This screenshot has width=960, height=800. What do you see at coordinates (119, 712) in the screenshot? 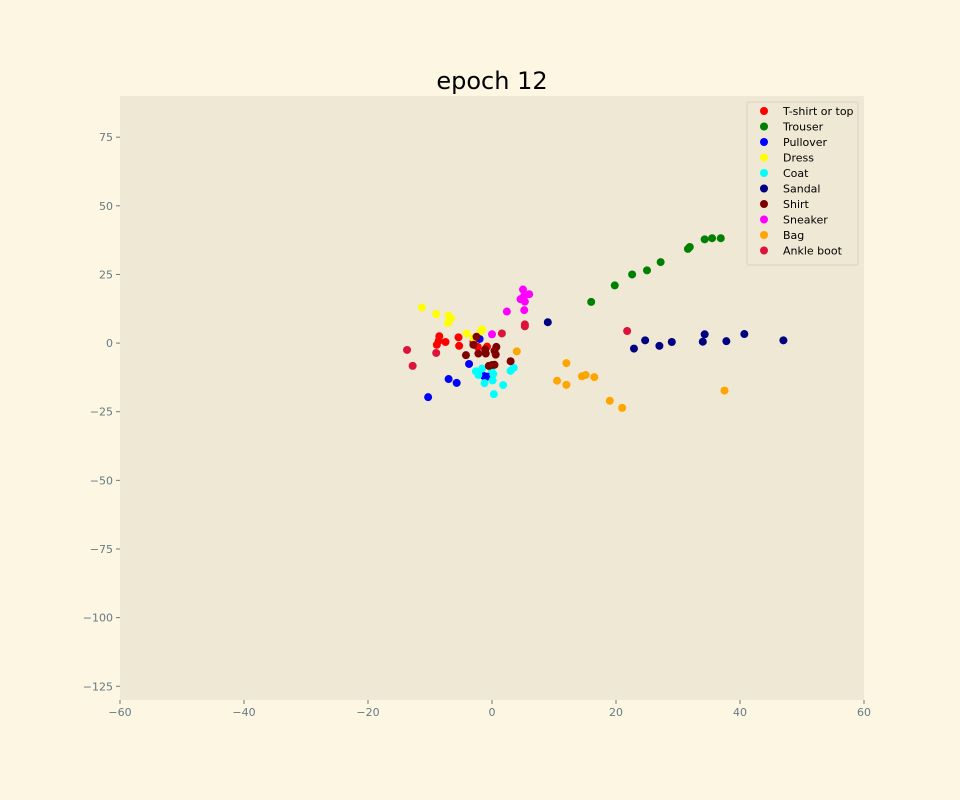
I see `x-tick-label: −60` at bounding box center [119, 712].